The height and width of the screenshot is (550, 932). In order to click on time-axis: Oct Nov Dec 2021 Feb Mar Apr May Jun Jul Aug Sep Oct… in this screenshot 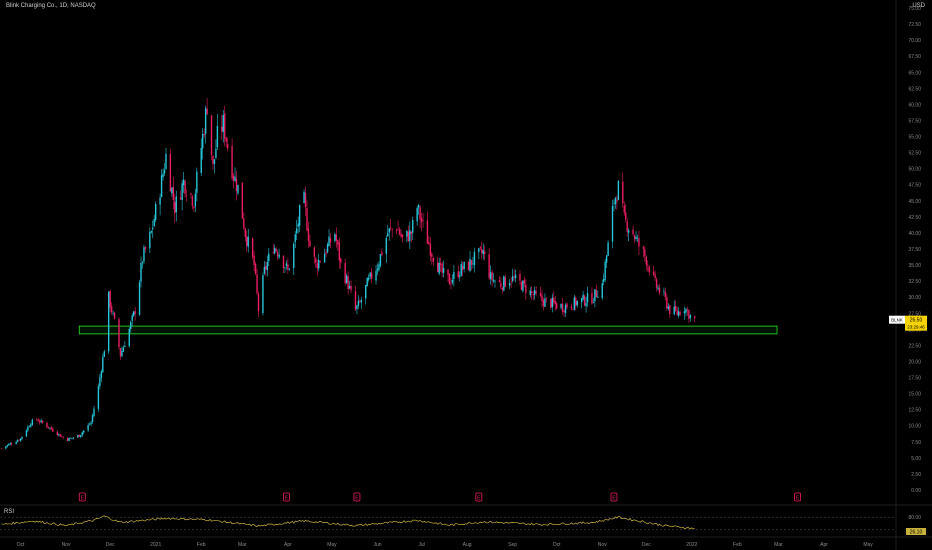, I will do `click(466, 542)`.